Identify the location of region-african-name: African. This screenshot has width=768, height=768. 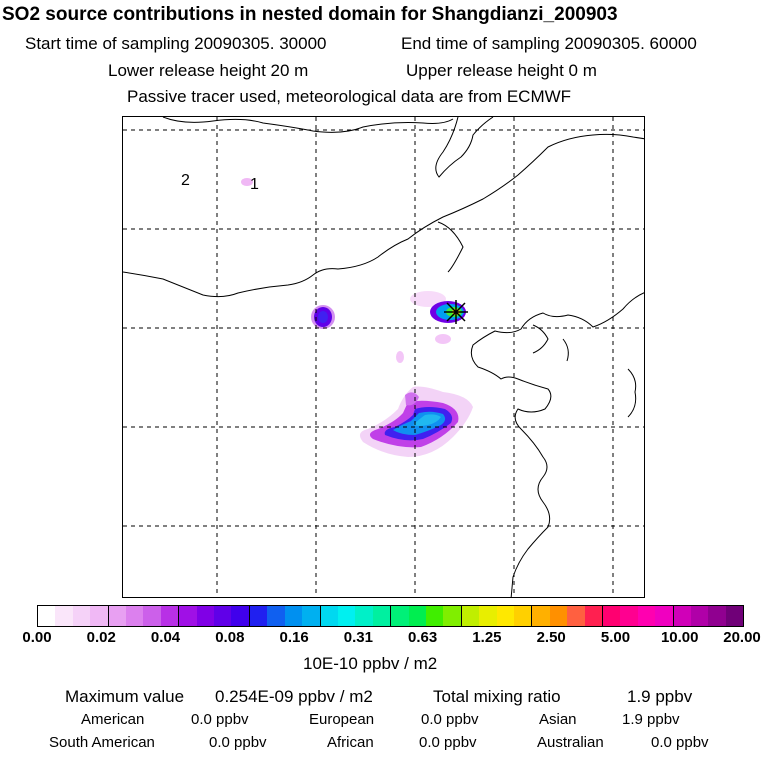
(350, 742).